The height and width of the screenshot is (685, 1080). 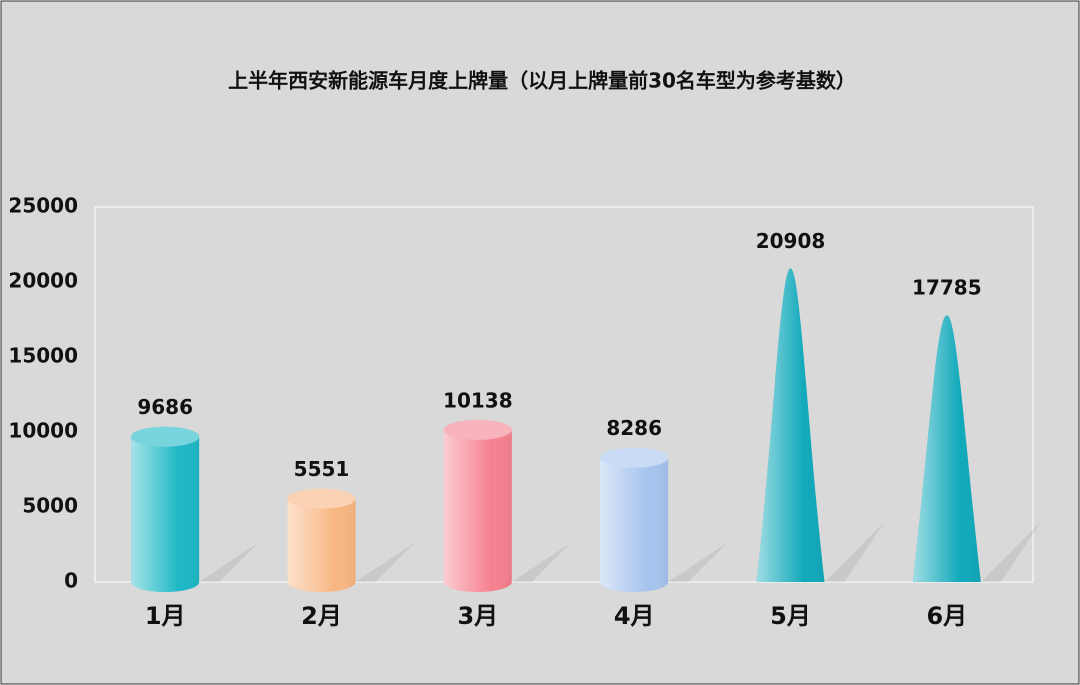 What do you see at coordinates (165, 407) in the screenshot?
I see `value-label: 9686` at bounding box center [165, 407].